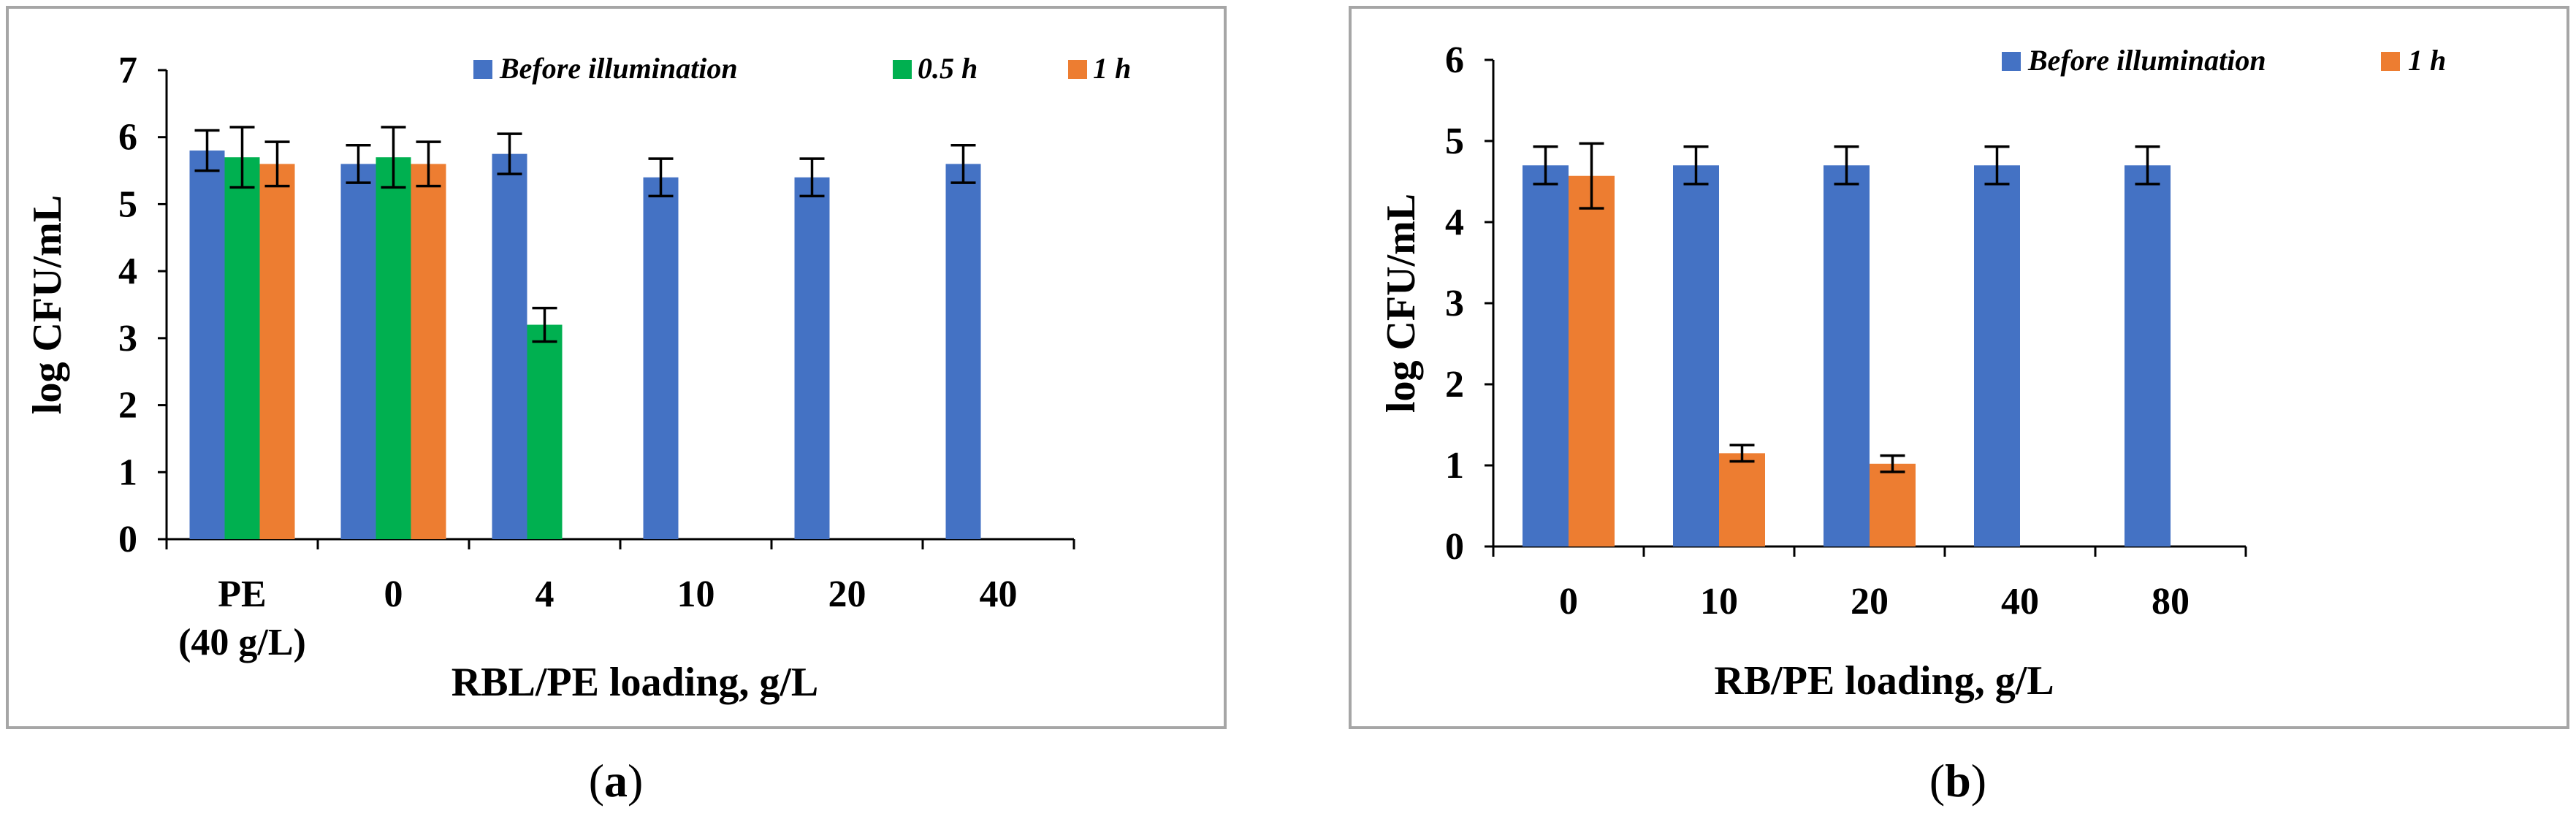 The width and height of the screenshot is (2576, 819). I want to click on chart-a-y-tick-label: 6, so click(128, 138).